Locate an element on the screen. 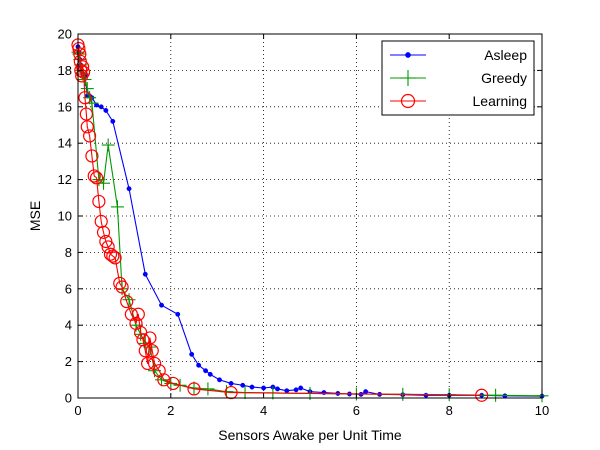 This screenshot has height=450, width=600. y-tick-label-10: 10 is located at coordinates (65, 216).